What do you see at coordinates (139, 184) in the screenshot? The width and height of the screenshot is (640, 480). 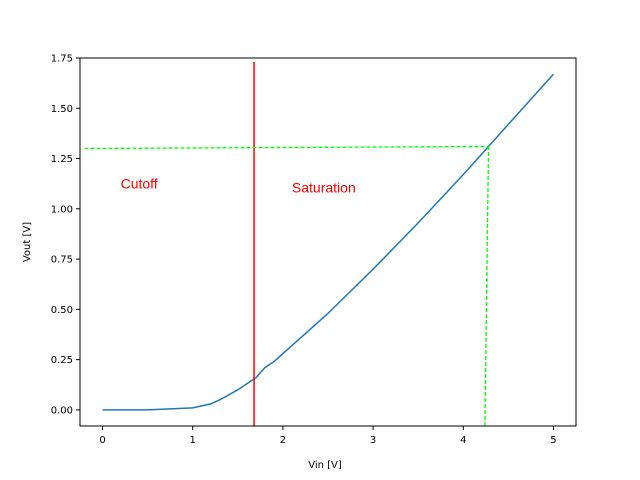 I see `annotation-label-0: Cutoff` at bounding box center [139, 184].